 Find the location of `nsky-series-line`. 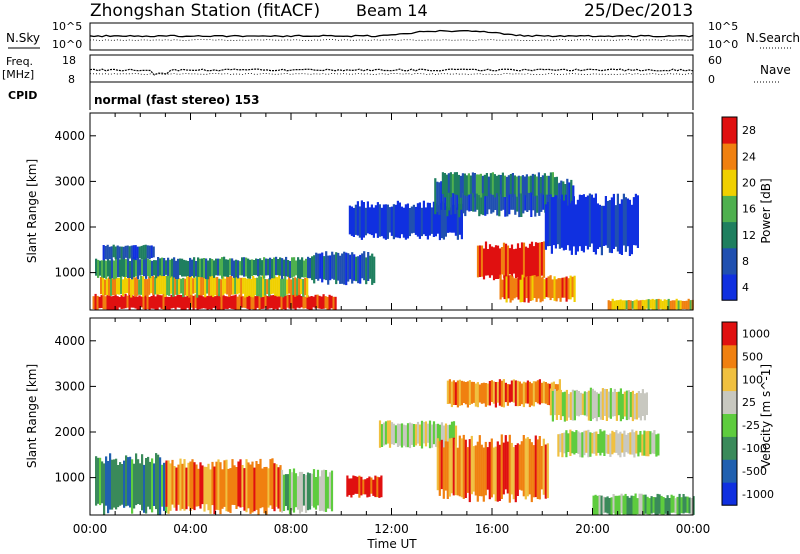

nsky-series-line is located at coordinates (391, 33).